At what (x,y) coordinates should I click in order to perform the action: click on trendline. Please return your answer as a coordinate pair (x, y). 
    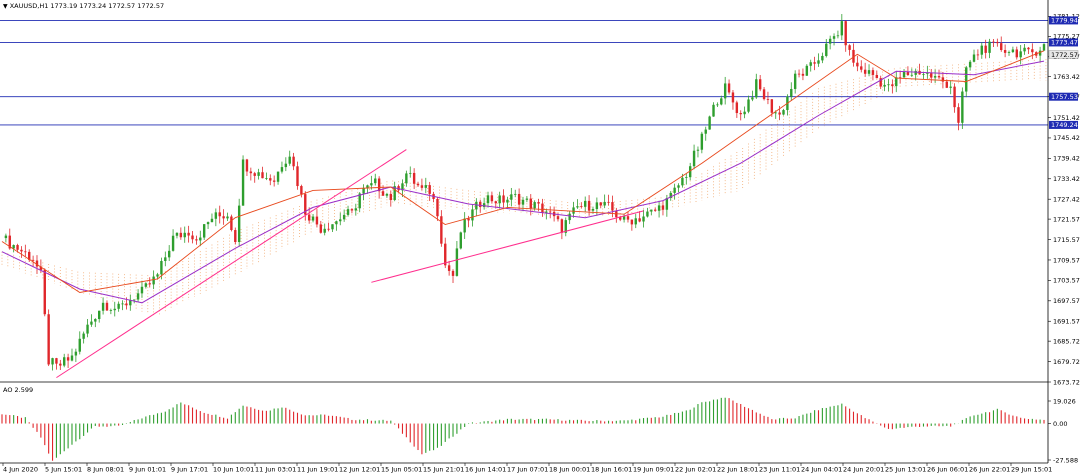
    Looking at the image, I should click on (507, 246).